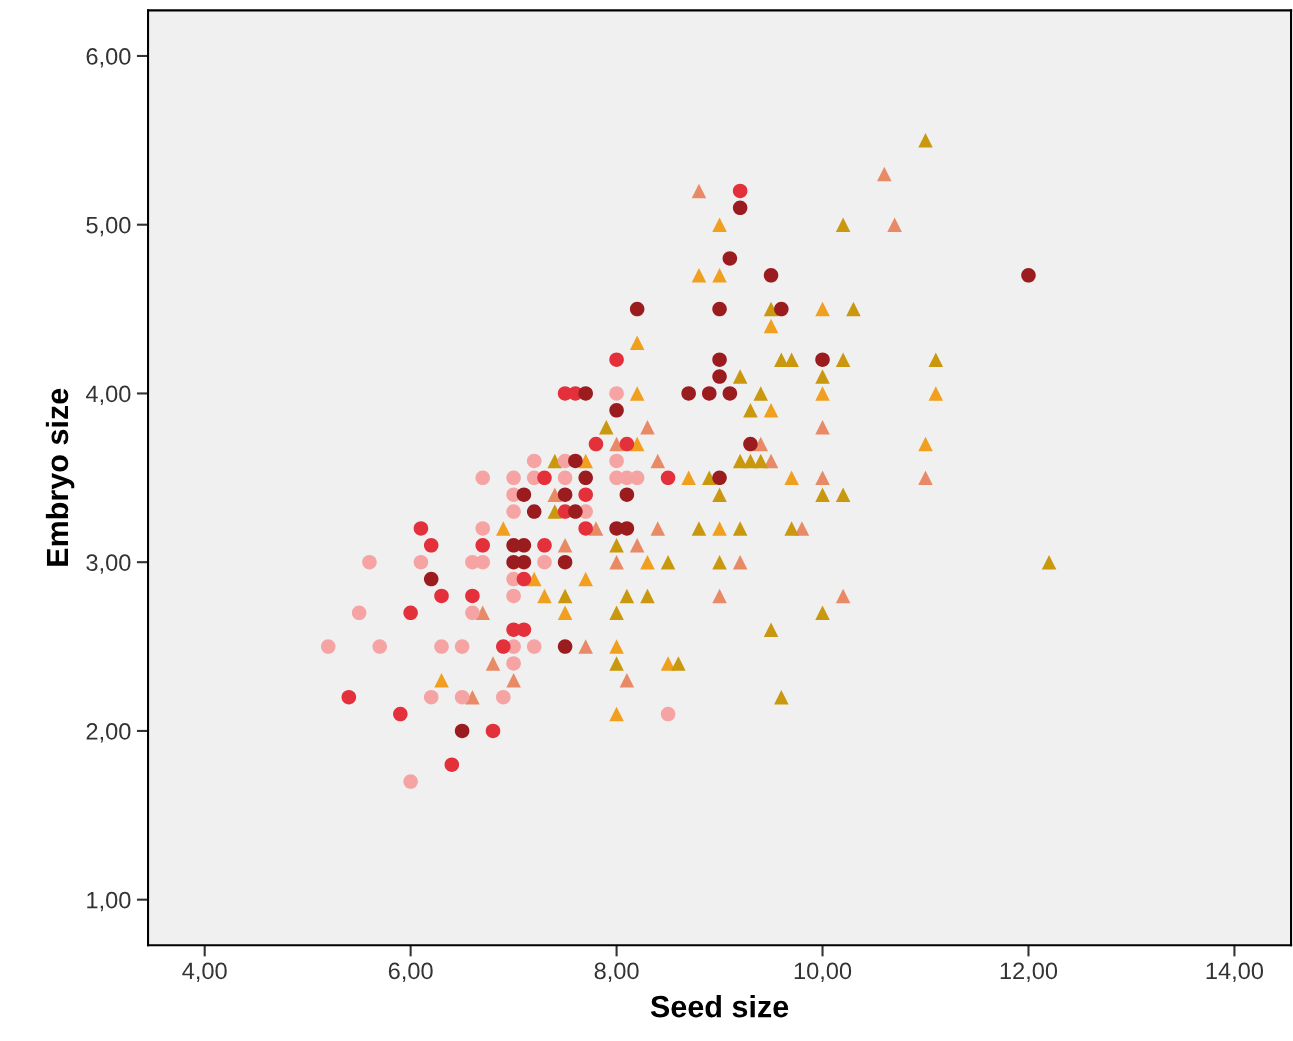 The width and height of the screenshot is (1293, 1041). What do you see at coordinates (616, 972) in the screenshot?
I see `x-tick-label: 8,00` at bounding box center [616, 972].